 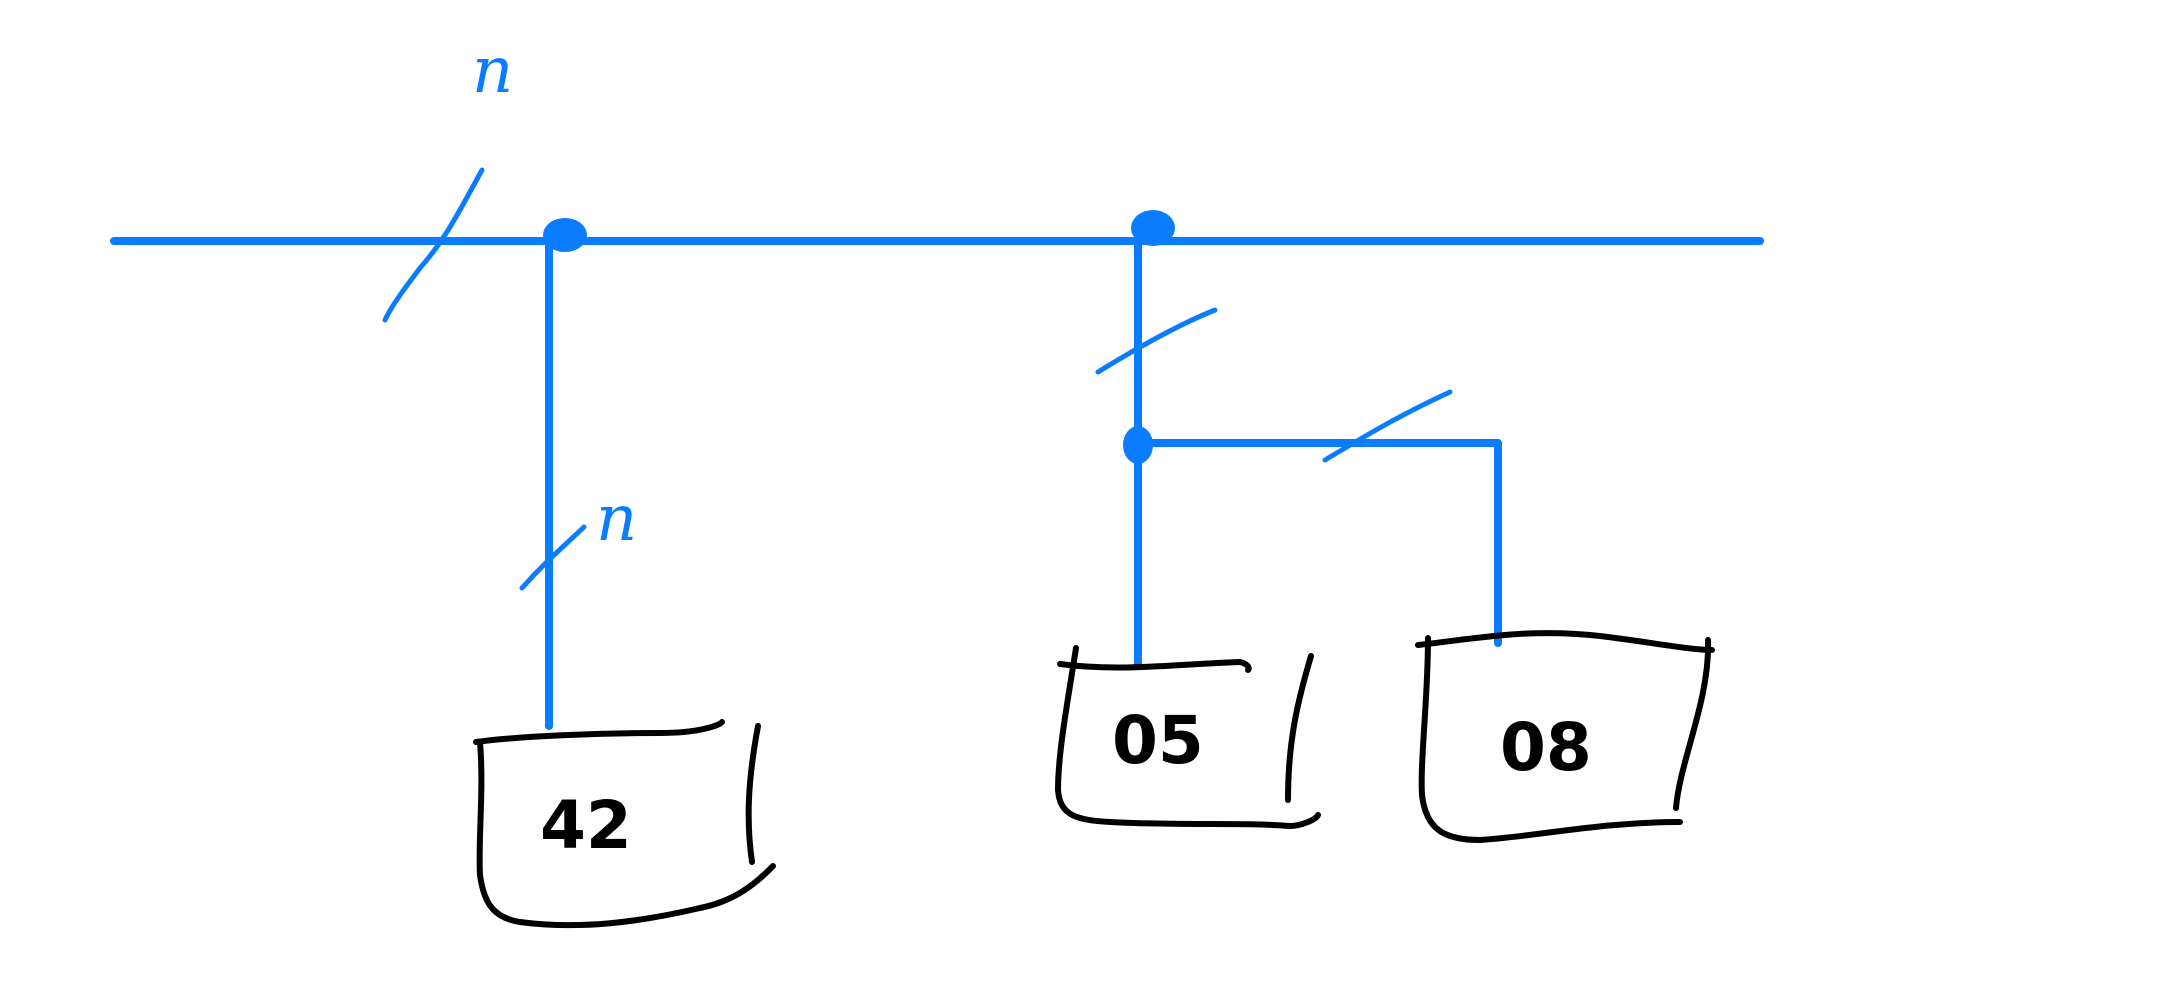 What do you see at coordinates (1156, 341) in the screenshot?
I see `branch-right-width-slash` at bounding box center [1156, 341].